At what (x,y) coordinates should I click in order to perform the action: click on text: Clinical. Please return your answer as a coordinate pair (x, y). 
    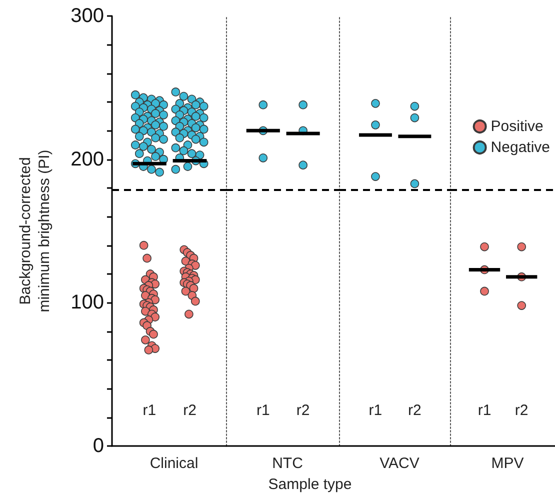
    Looking at the image, I should click on (174, 463).